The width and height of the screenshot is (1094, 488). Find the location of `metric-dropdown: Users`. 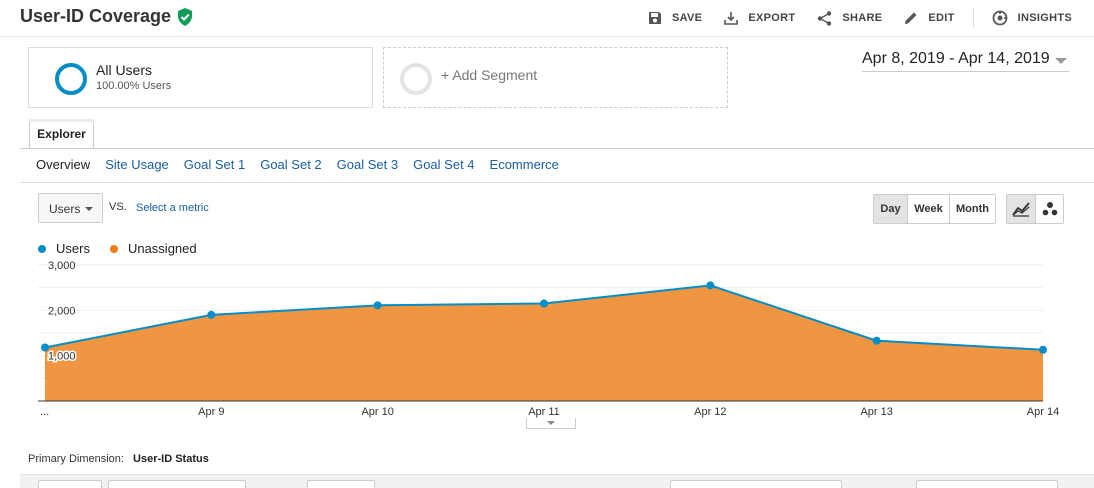

metric-dropdown: Users is located at coordinates (70, 208).